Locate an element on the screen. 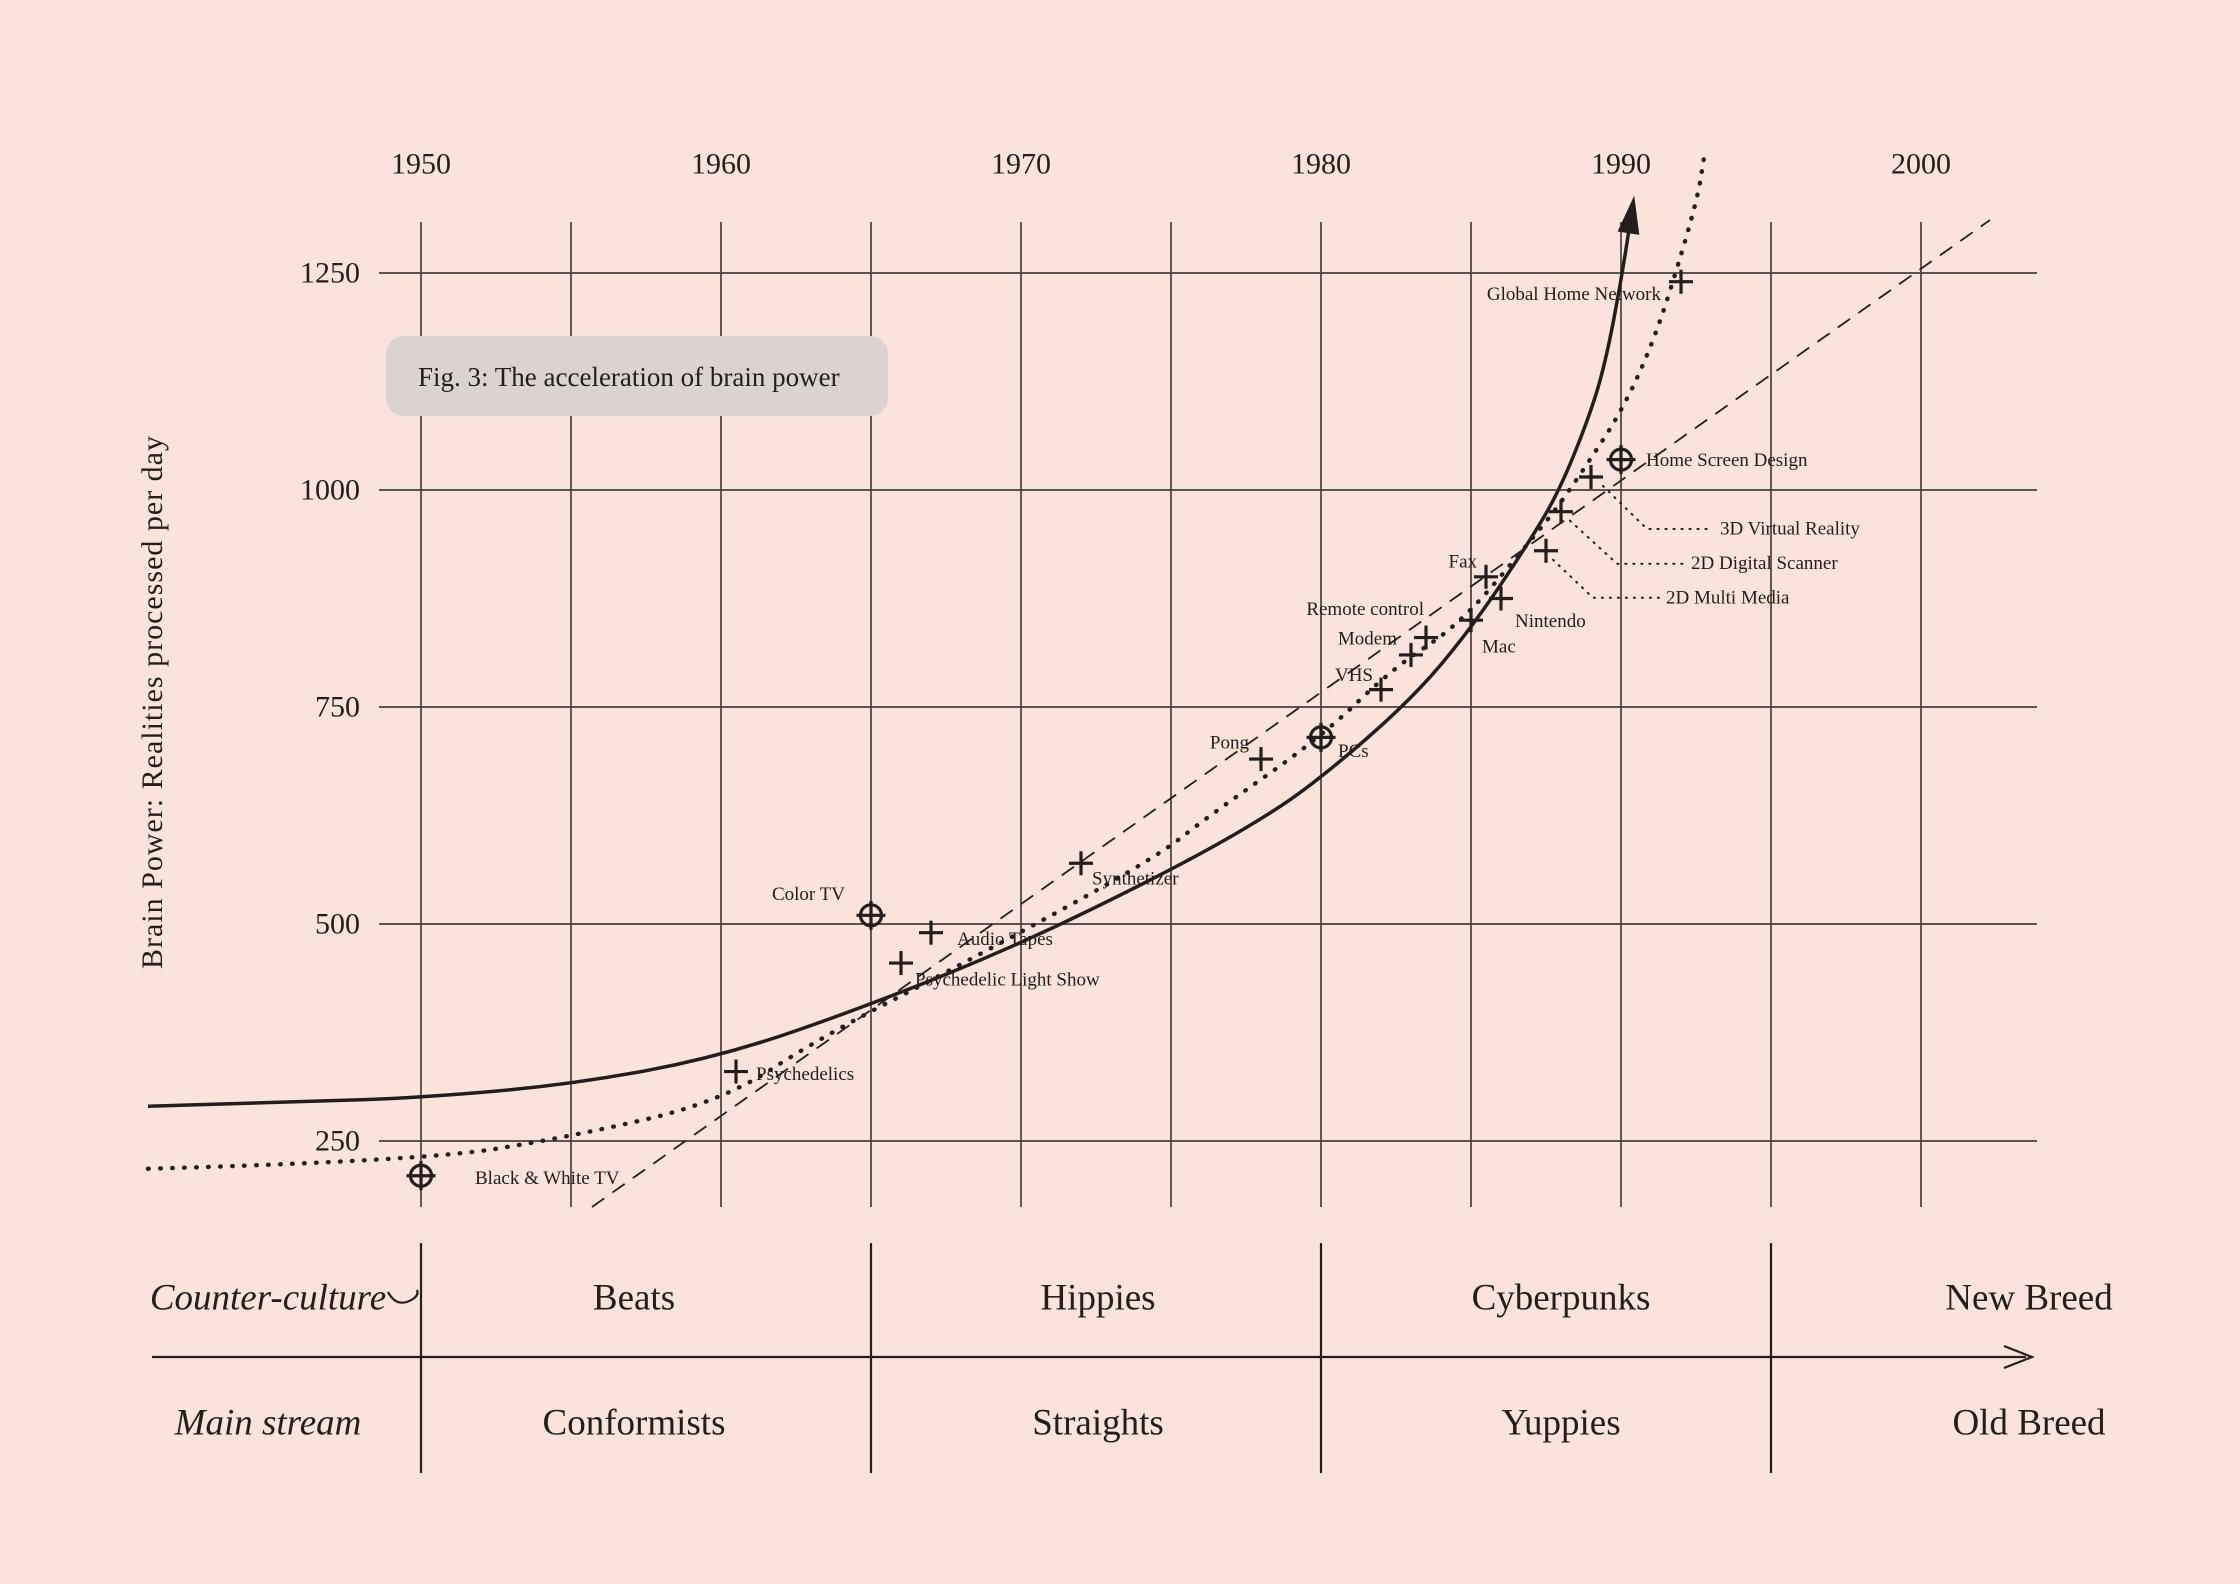 The image size is (2240, 1584). leader-line-2d-digital-scanner is located at coordinates (1627, 542).